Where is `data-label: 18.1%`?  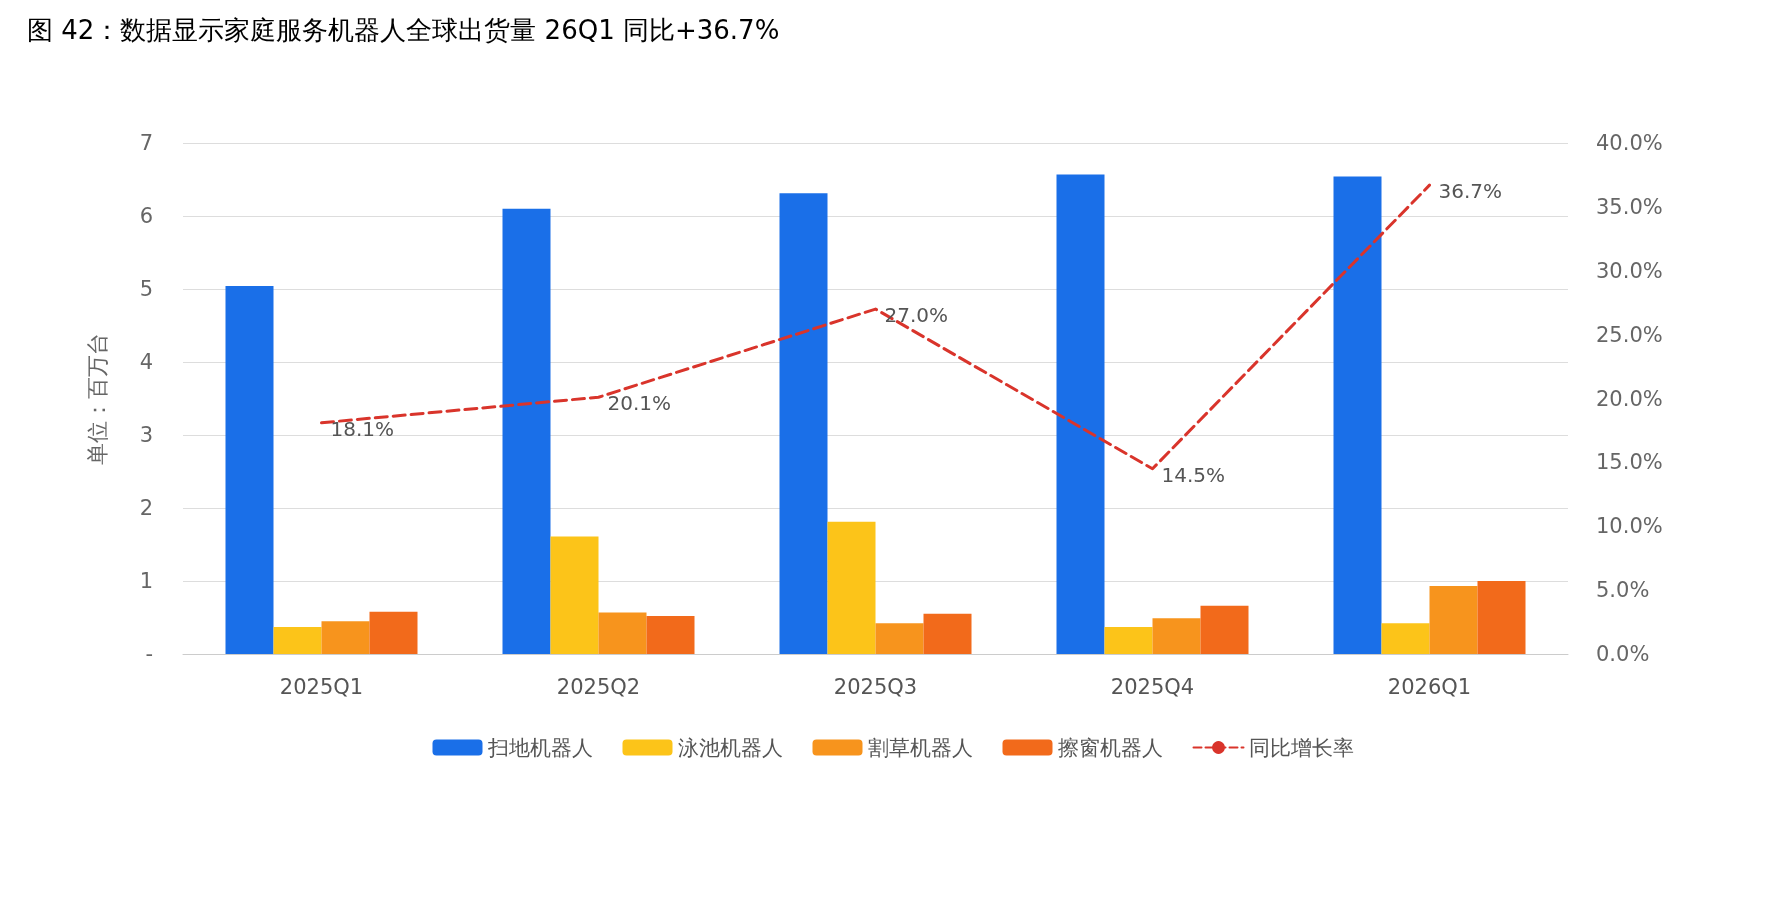 data-label: 18.1% is located at coordinates (362, 428).